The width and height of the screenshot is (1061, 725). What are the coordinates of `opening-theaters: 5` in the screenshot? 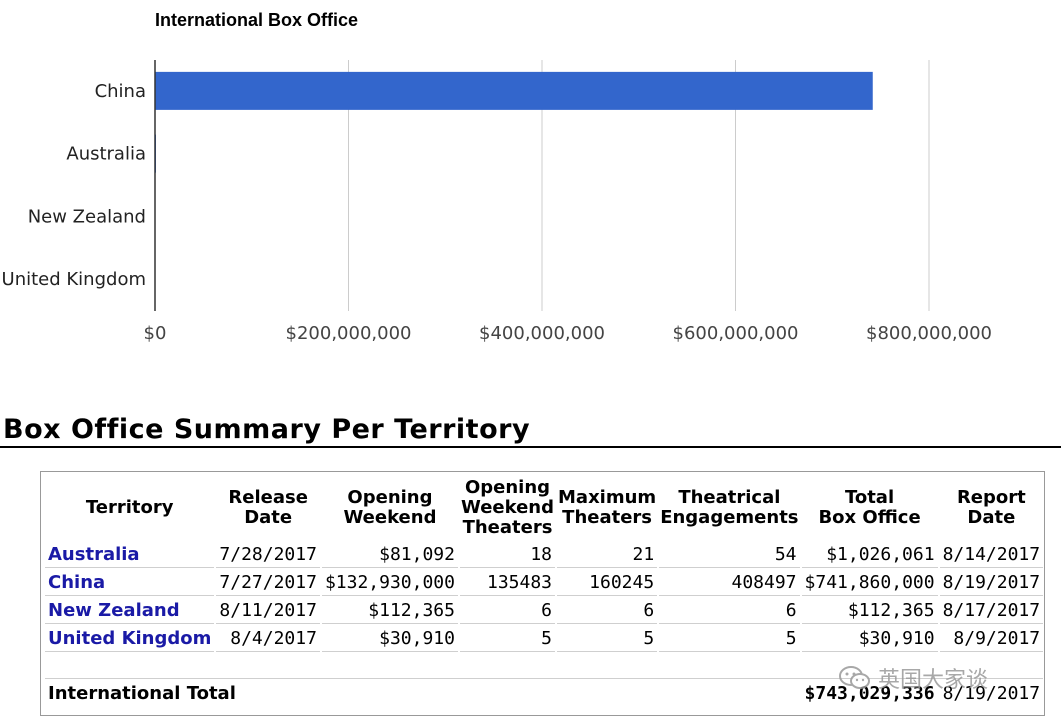 It's located at (507, 639).